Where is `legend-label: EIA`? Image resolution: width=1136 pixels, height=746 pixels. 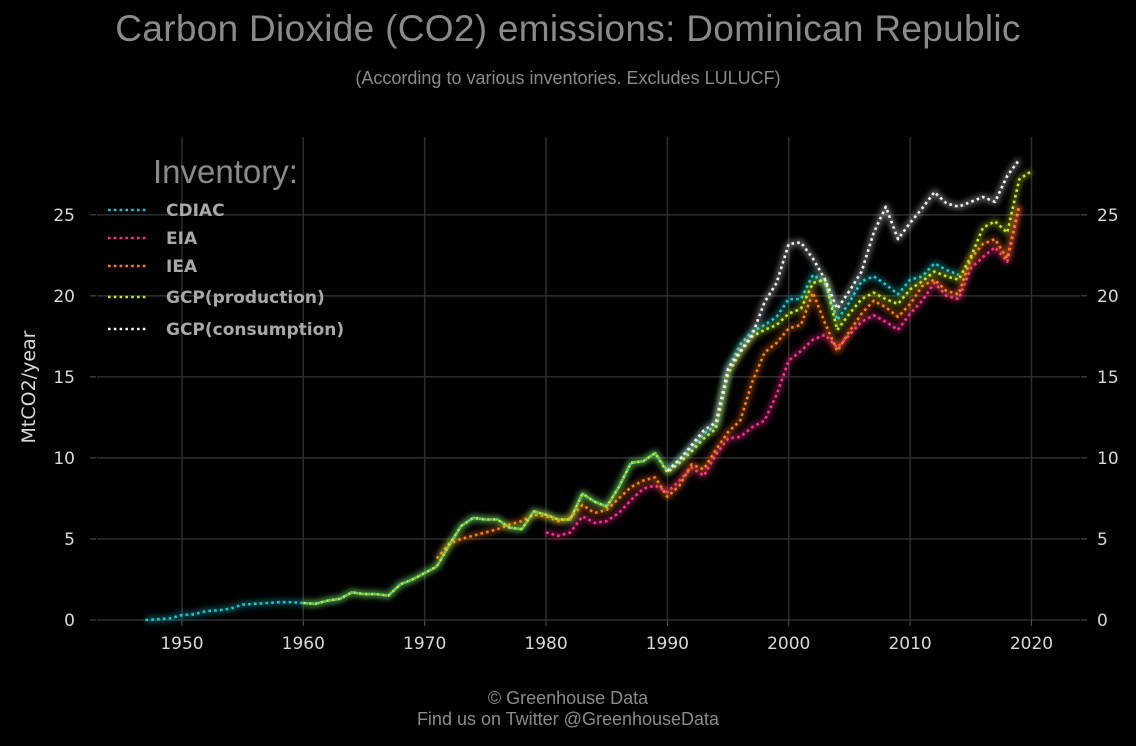 legend-label: EIA is located at coordinates (182, 239).